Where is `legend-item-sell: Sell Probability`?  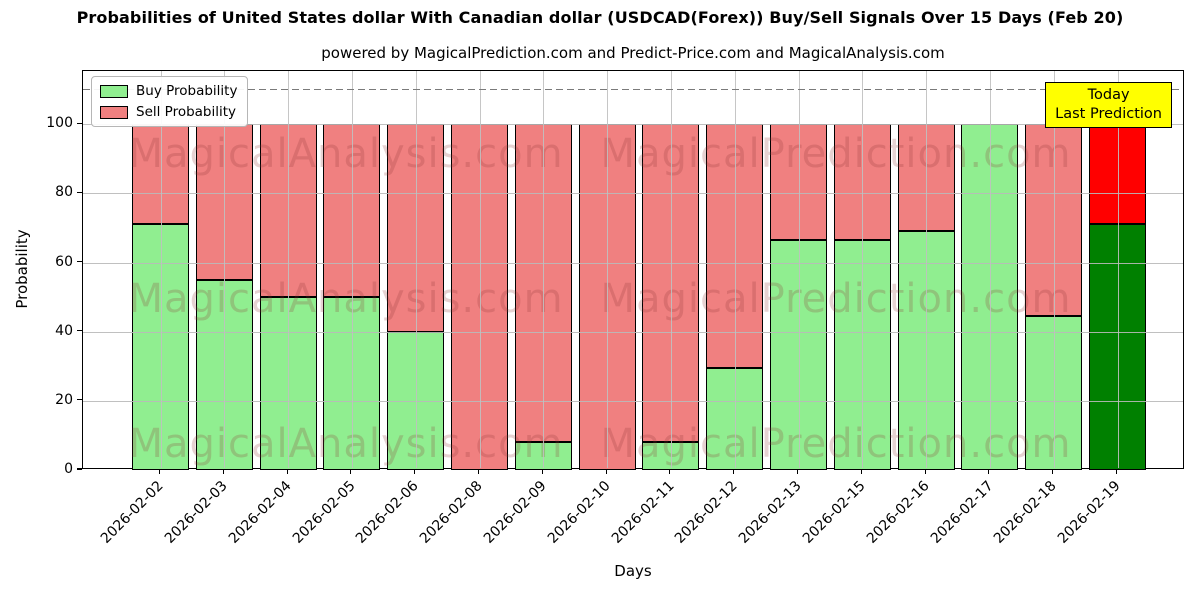
legend-item-sell: Sell Probability is located at coordinates (168, 112).